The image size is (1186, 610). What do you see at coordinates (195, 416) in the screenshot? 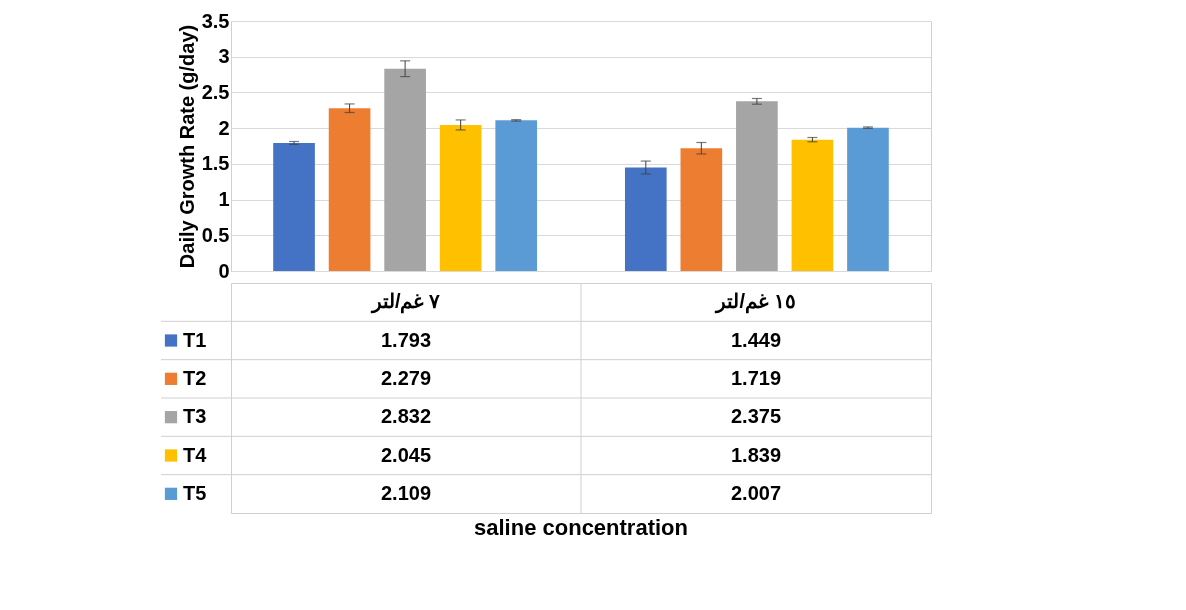
I see `legend-label: T3` at bounding box center [195, 416].